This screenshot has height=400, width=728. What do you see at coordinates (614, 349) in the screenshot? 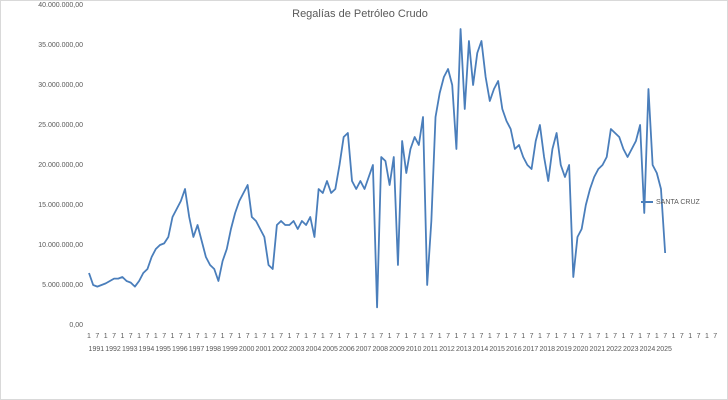
I see `year-label: 2022` at bounding box center [614, 349].